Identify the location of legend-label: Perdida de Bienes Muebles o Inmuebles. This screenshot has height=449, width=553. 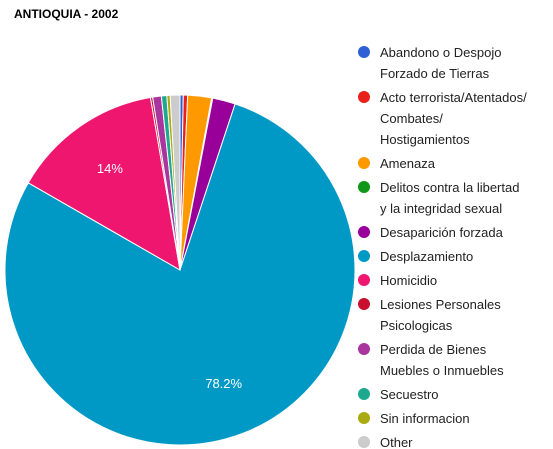
(442, 360).